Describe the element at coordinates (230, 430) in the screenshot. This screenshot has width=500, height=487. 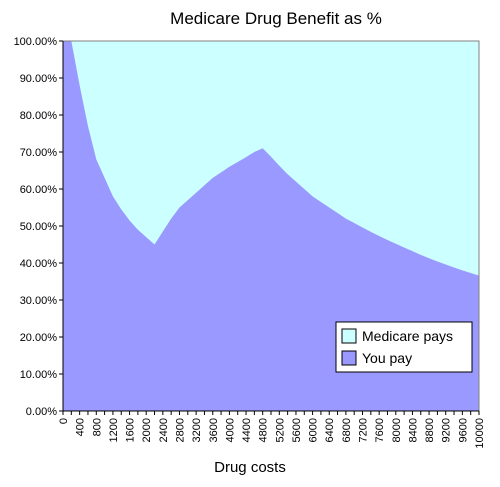
I see `x-tick-label: 4000` at that location.